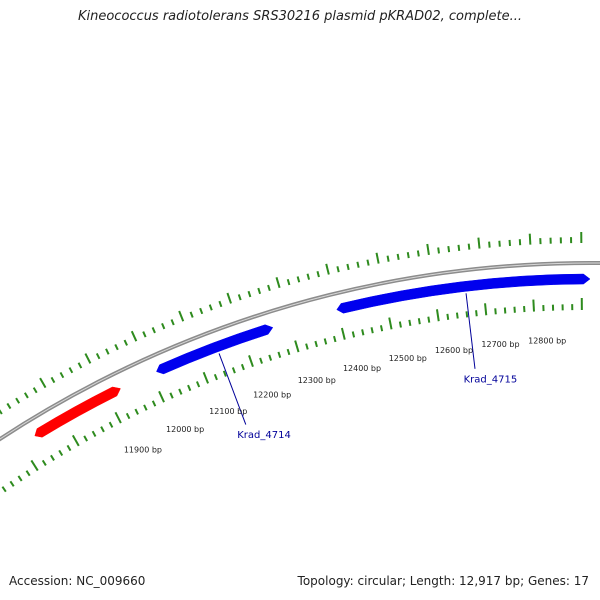 This screenshot has height=600, width=600. Describe the element at coordinates (185, 429) in the screenshot. I see `position-label: 12000 bp` at that location.